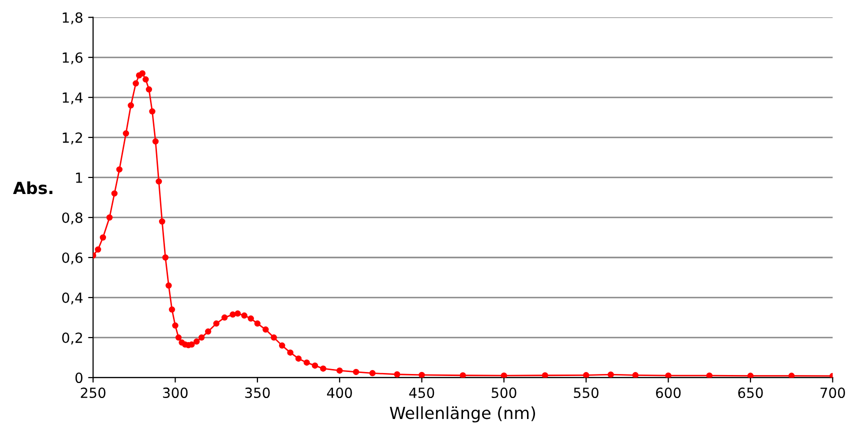 The width and height of the screenshot is (854, 434). Describe the element at coordinates (750, 393) in the screenshot. I see `x-tick-label: 650` at that location.